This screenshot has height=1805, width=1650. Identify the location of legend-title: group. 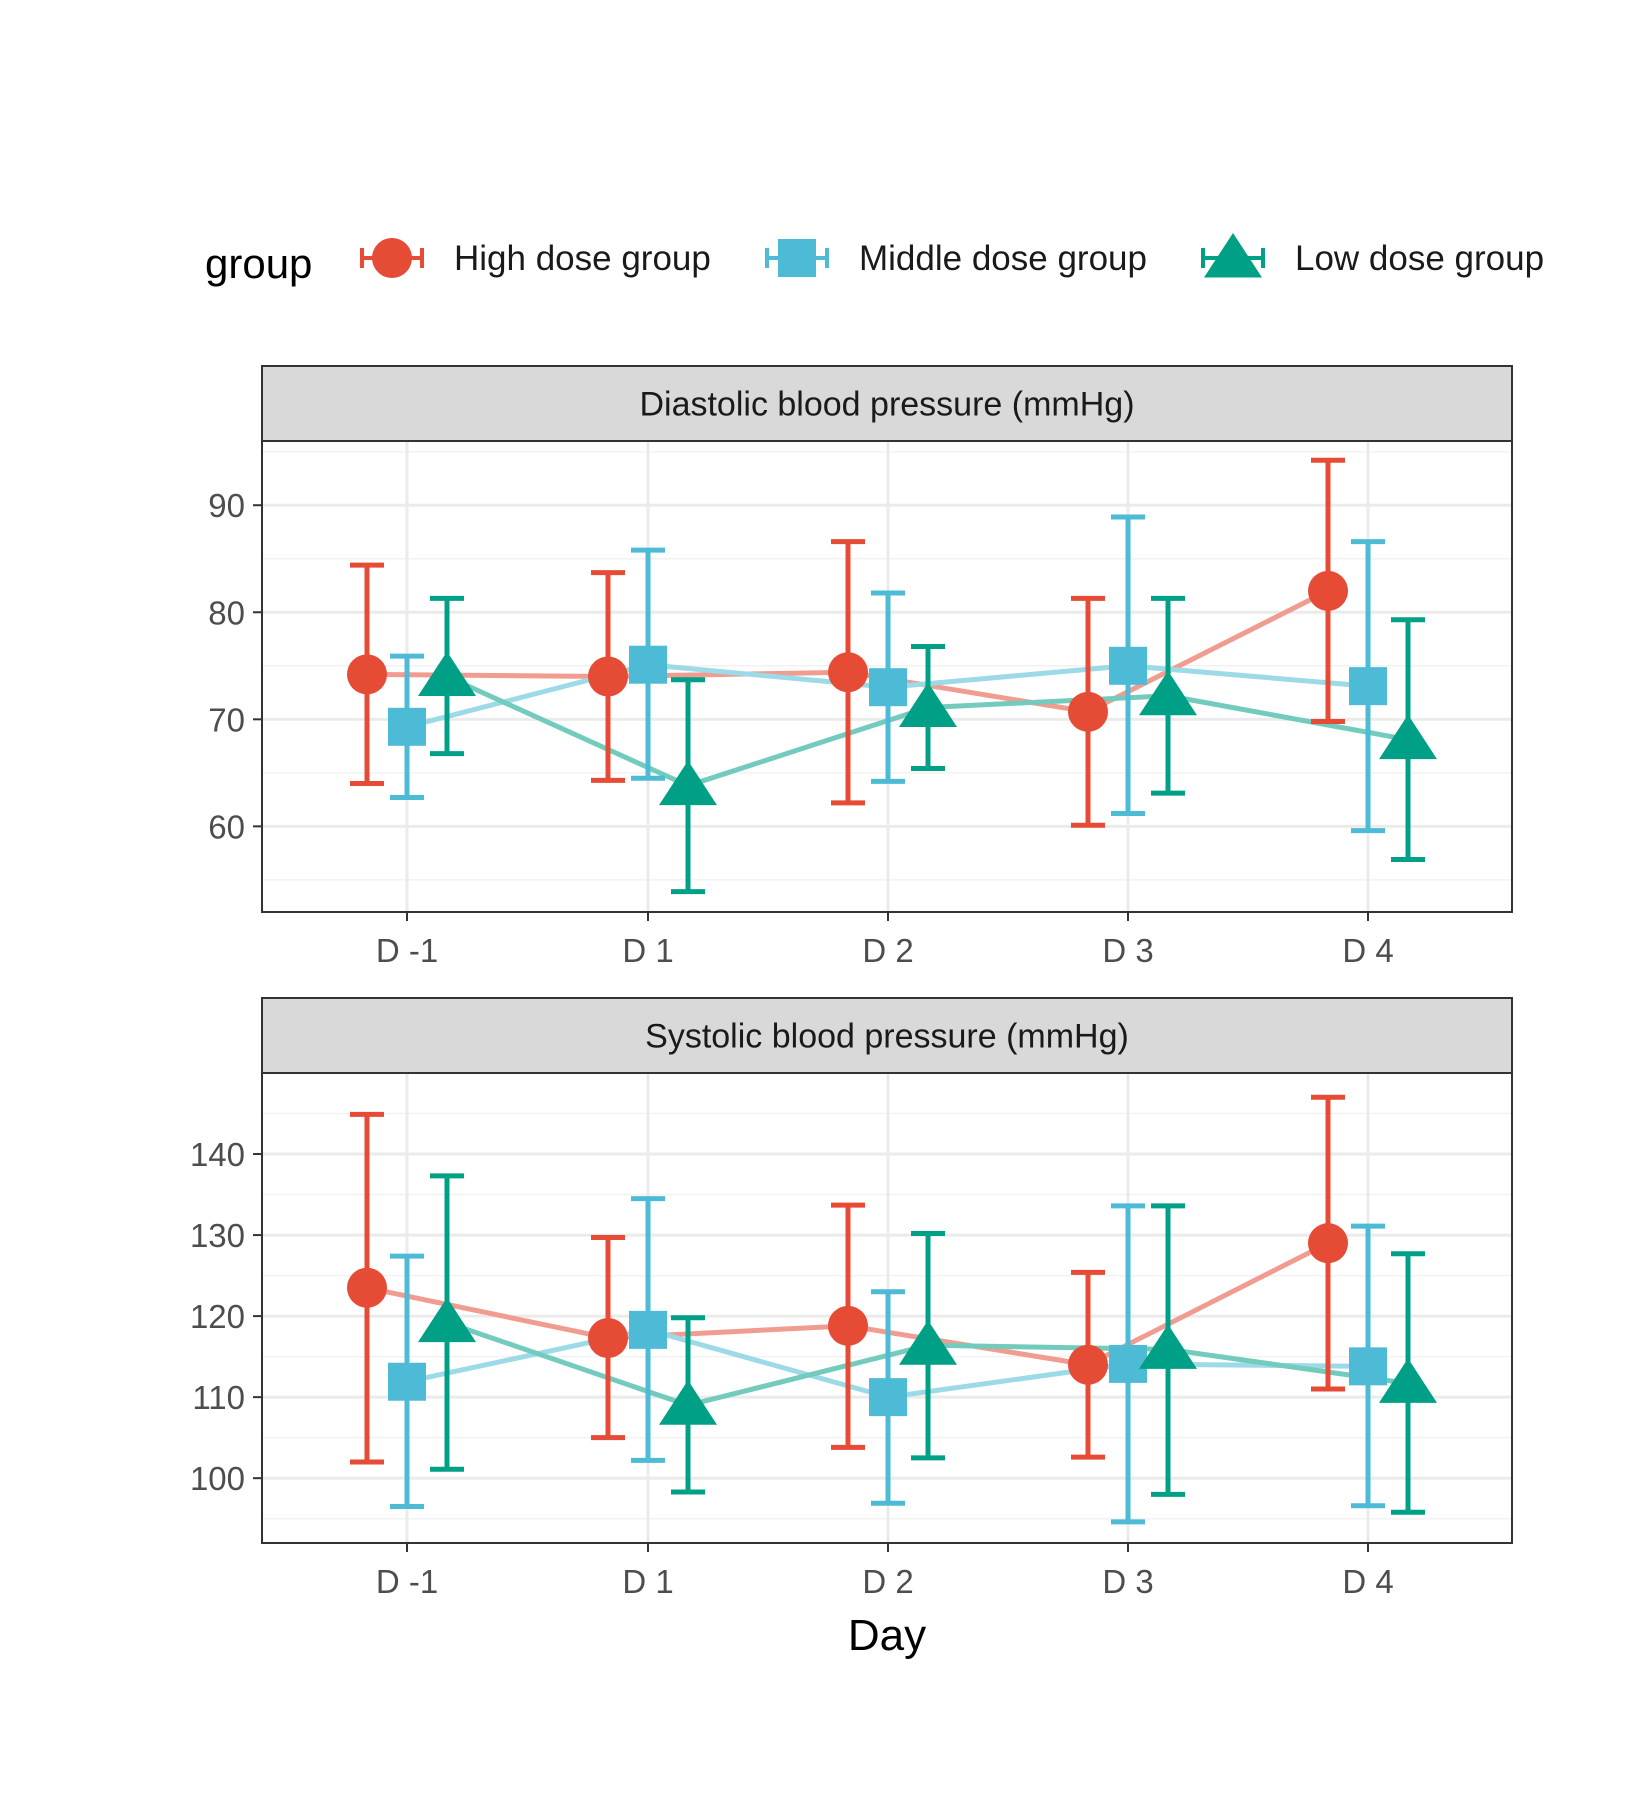
(258, 263).